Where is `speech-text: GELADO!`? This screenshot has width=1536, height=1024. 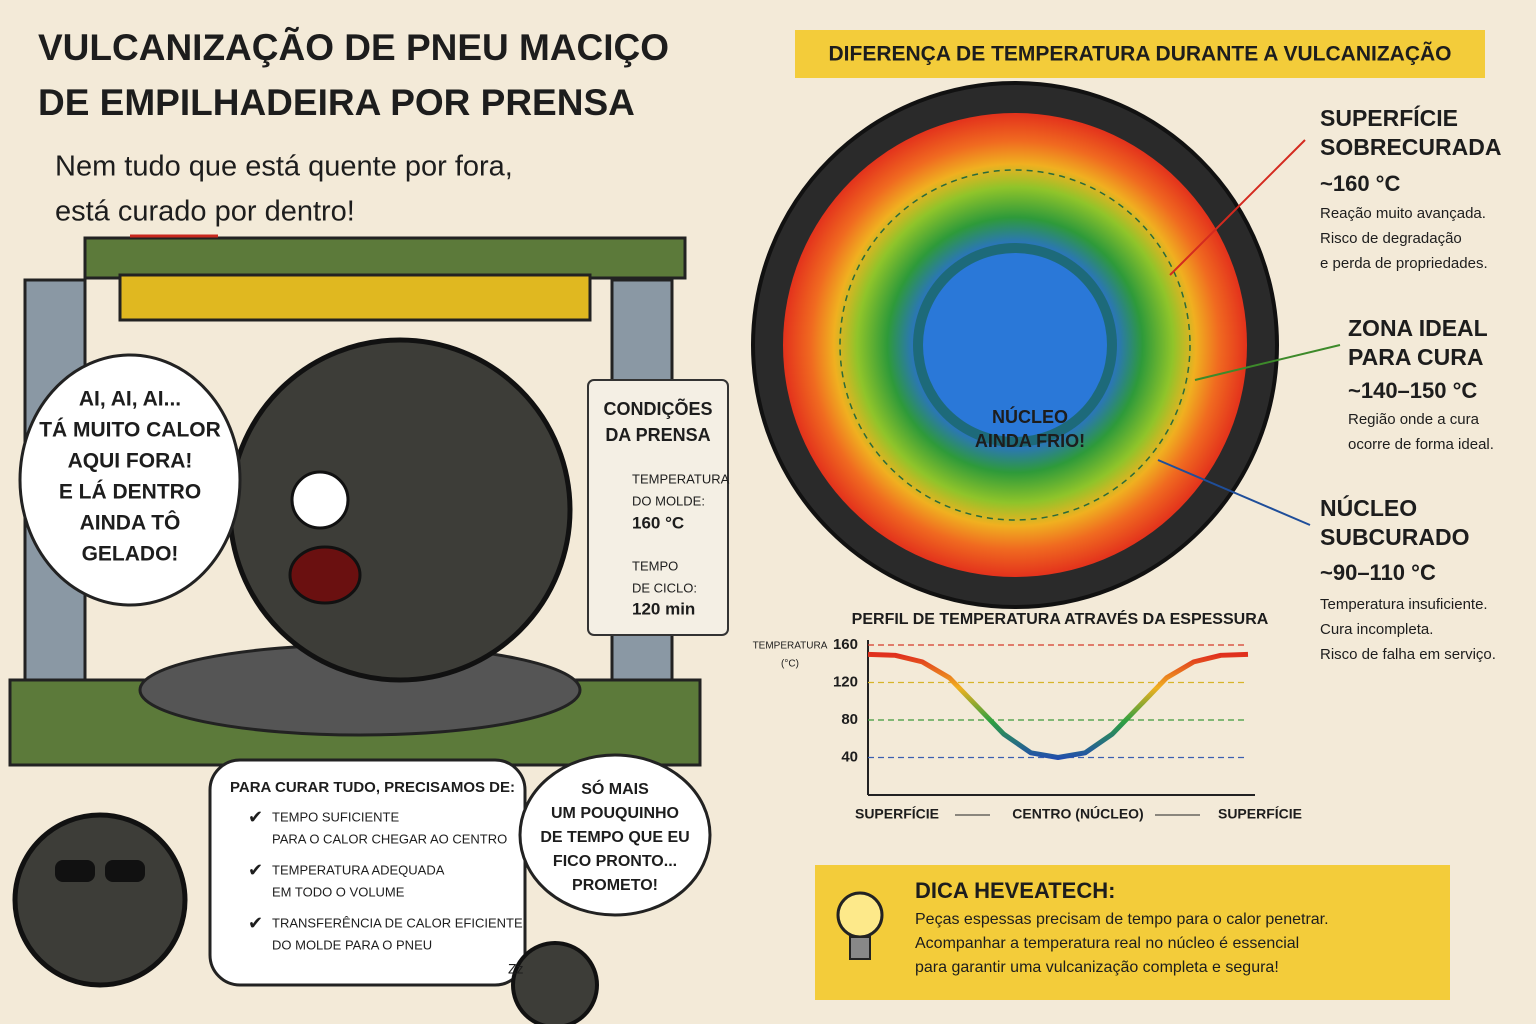 speech-text: GELADO! is located at coordinates (130, 554).